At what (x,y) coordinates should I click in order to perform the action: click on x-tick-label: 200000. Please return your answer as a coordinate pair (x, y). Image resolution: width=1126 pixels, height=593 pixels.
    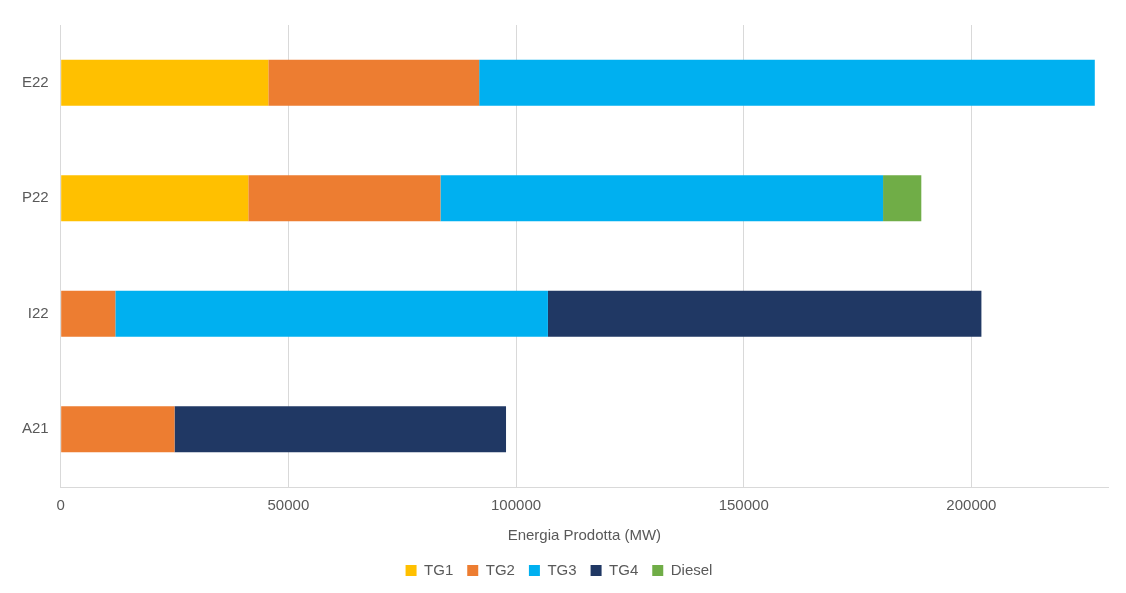
    Looking at the image, I should click on (971, 505).